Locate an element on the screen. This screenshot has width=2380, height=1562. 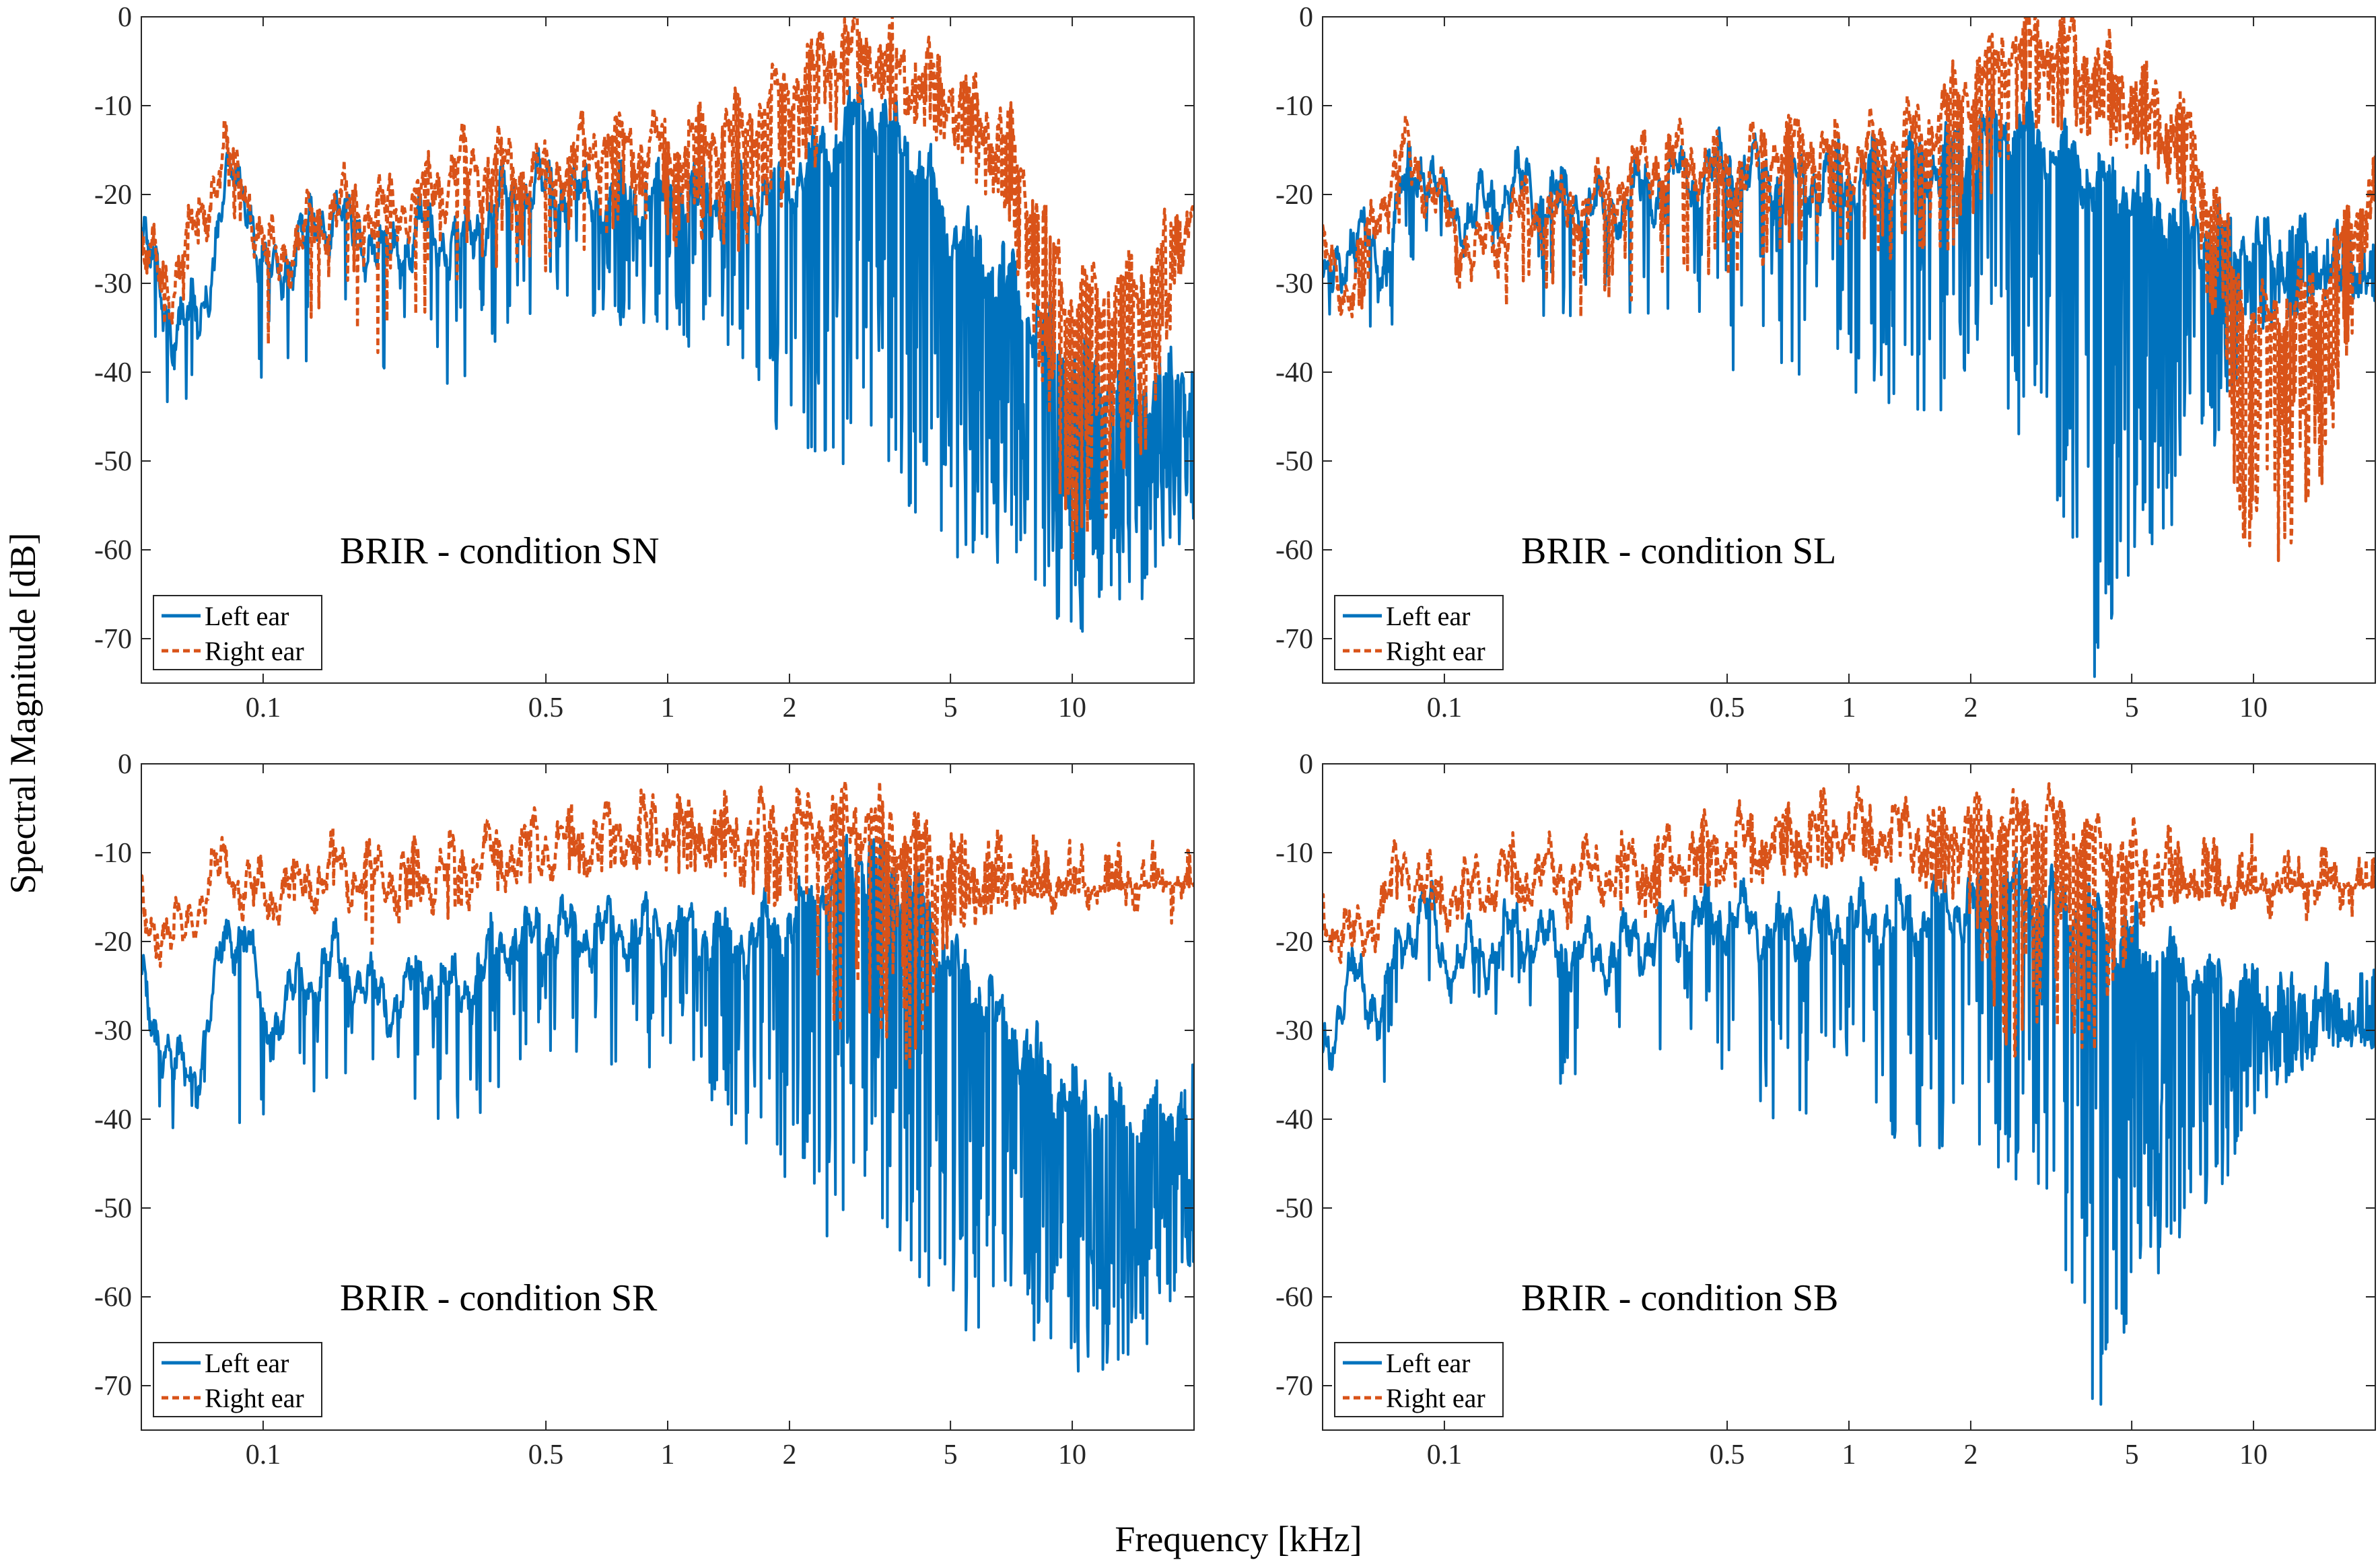
panel-annotation: BRIR - condition SN is located at coordinates (500, 551).